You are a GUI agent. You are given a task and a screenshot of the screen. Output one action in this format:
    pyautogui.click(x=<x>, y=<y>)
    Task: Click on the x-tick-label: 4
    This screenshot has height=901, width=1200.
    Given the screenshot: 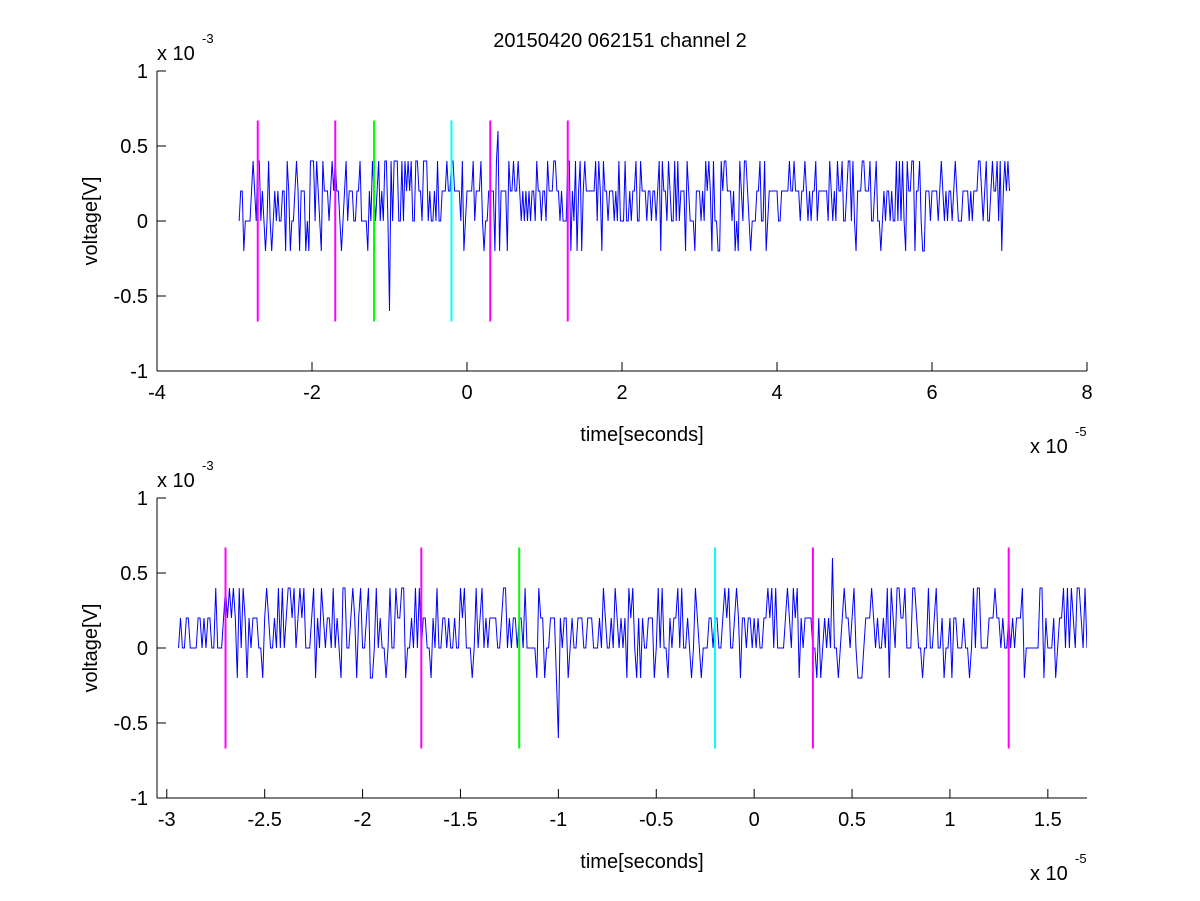 What is the action you would take?
    pyautogui.click(x=776, y=393)
    